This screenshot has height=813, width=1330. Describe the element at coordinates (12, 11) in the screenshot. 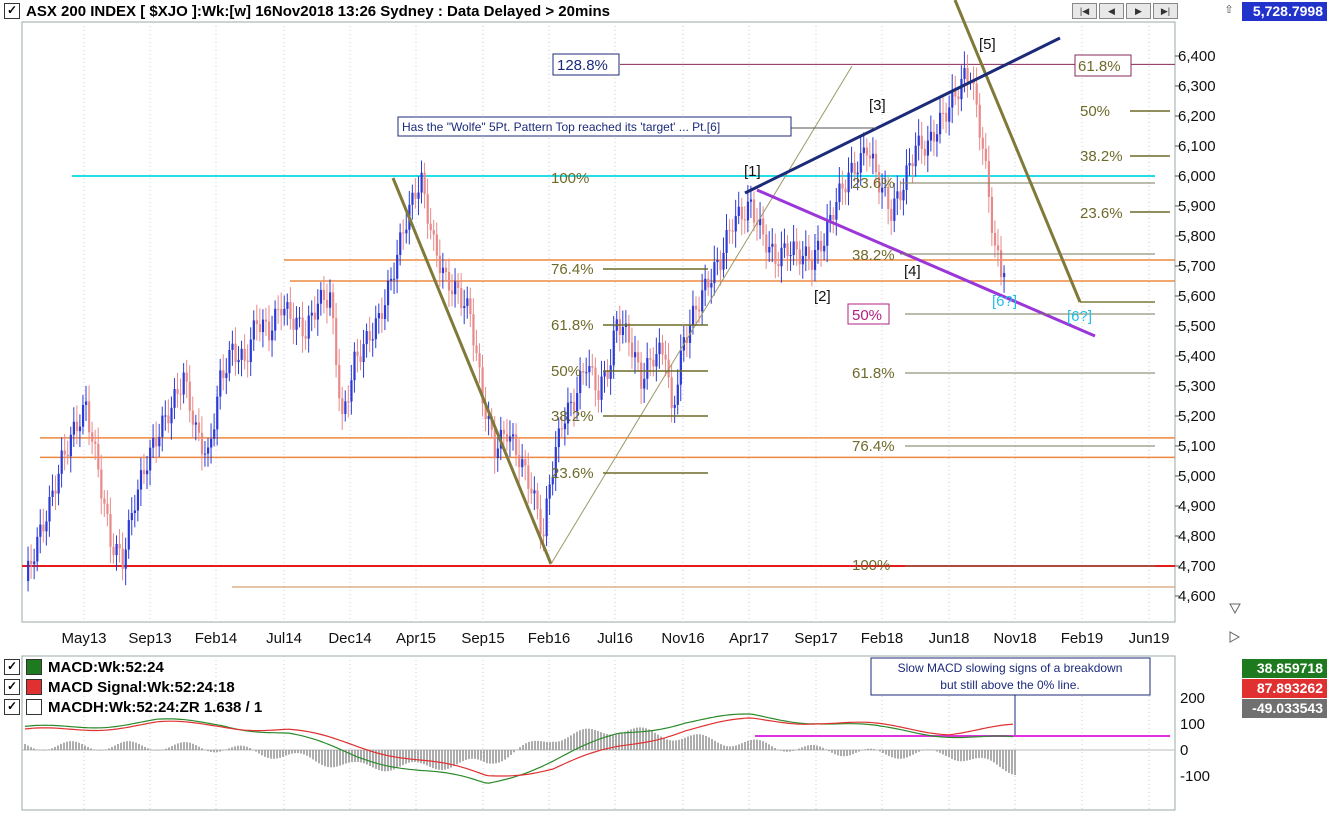

I see `visibility-checkbox: ✓` at that location.